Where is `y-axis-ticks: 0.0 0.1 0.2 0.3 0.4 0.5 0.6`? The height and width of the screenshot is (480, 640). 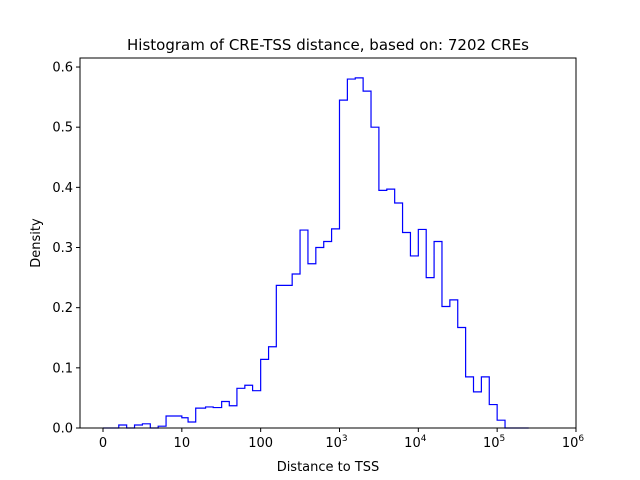 y-axis-ticks: 0.0 0.1 0.2 0.3 0.4 0.5 0.6 is located at coordinates (66, 249).